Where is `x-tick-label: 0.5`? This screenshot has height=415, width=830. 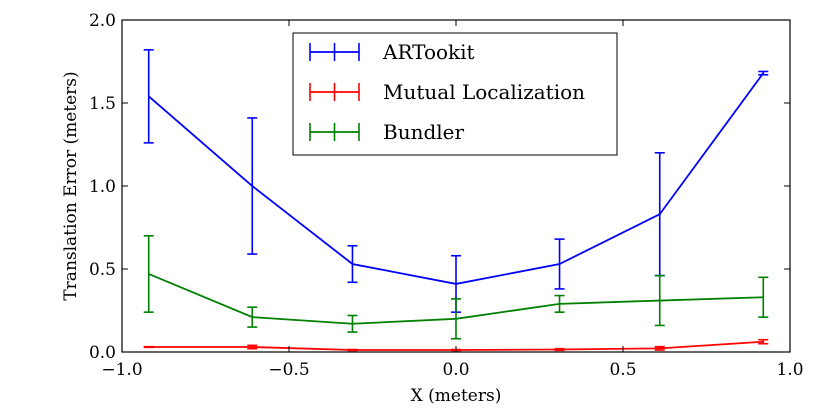 x-tick-label: 0.5 is located at coordinates (622, 370).